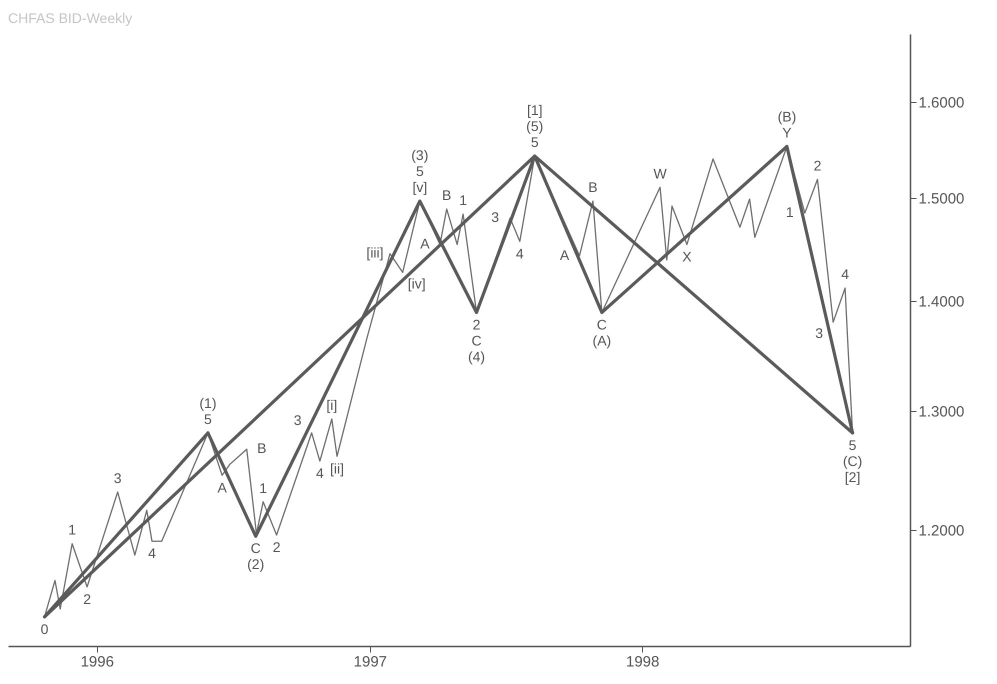  Describe the element at coordinates (941, 103) in the screenshot. I see `y-tick-label: 1.6000` at that location.